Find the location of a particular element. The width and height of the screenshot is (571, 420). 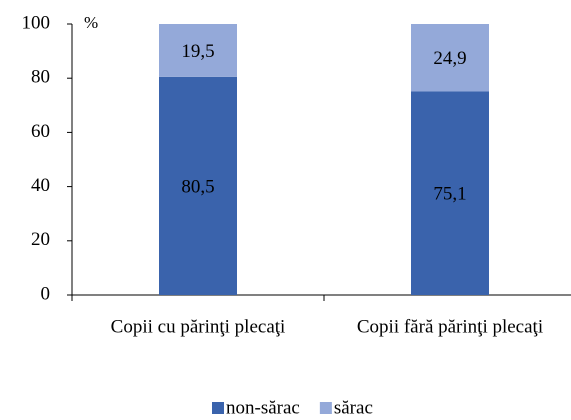

data-label: 24,9 is located at coordinates (449, 58).